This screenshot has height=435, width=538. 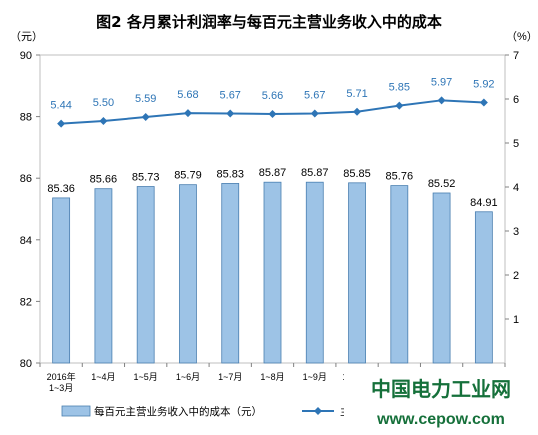 What do you see at coordinates (516, 232) in the screenshot?
I see `right-axis-tick-label: 3` at bounding box center [516, 232].